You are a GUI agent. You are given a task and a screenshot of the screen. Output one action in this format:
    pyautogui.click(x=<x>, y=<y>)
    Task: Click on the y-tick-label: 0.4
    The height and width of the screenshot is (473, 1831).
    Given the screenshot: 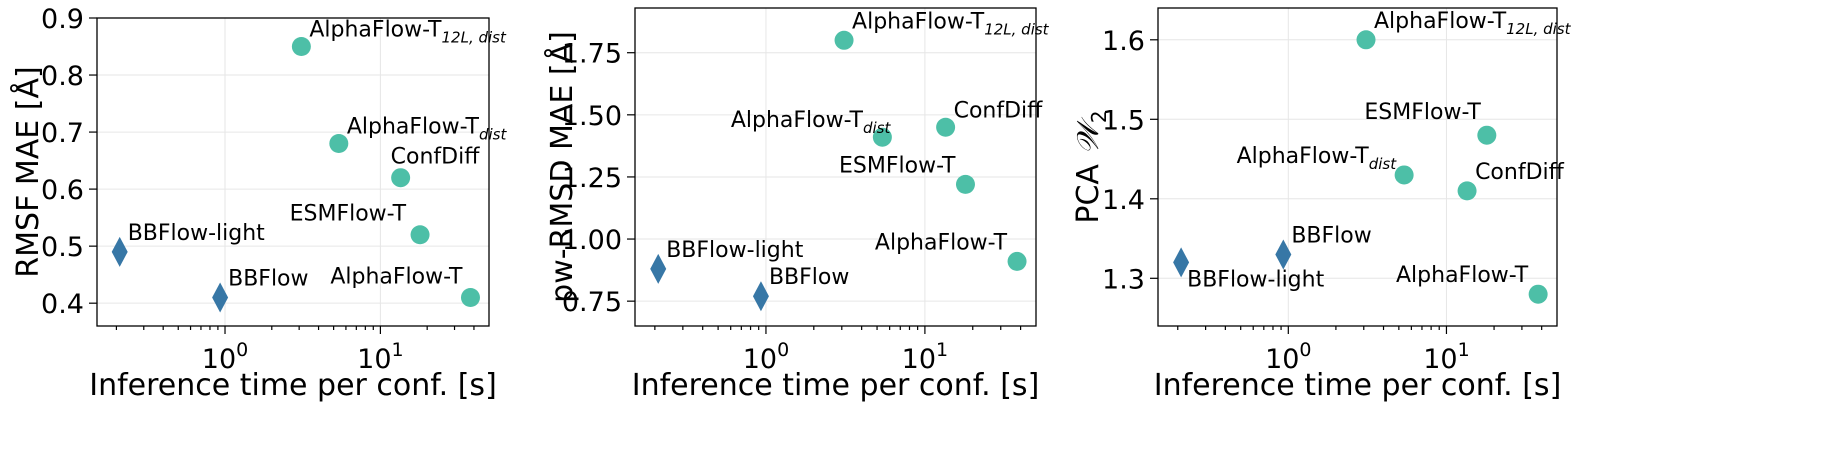 What is the action you would take?
    pyautogui.click(x=62, y=304)
    